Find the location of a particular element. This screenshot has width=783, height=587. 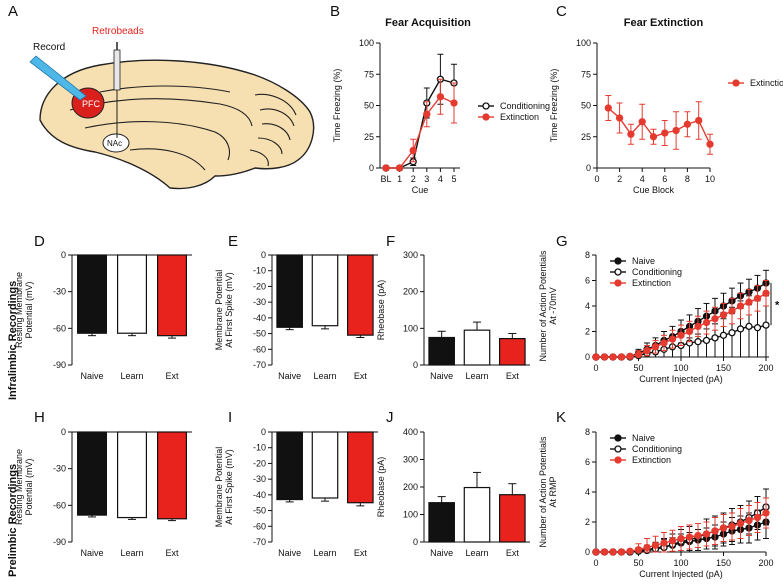

y-tick-label: -30 is located at coordinates (59, 469).